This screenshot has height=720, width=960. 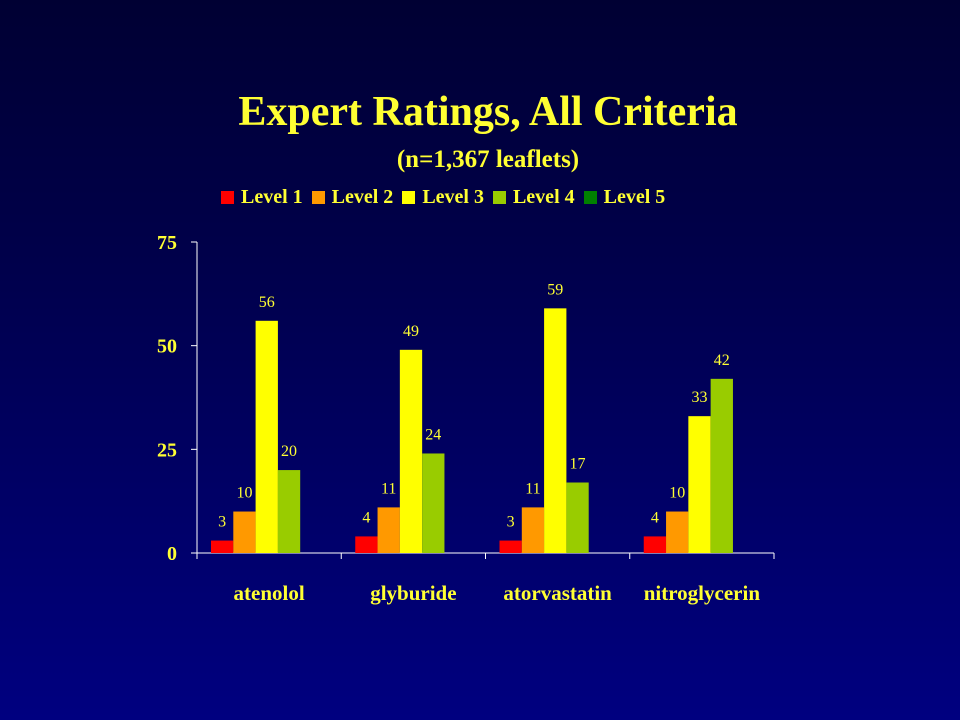 What do you see at coordinates (411, 331) in the screenshot?
I see `data-label: 49` at bounding box center [411, 331].